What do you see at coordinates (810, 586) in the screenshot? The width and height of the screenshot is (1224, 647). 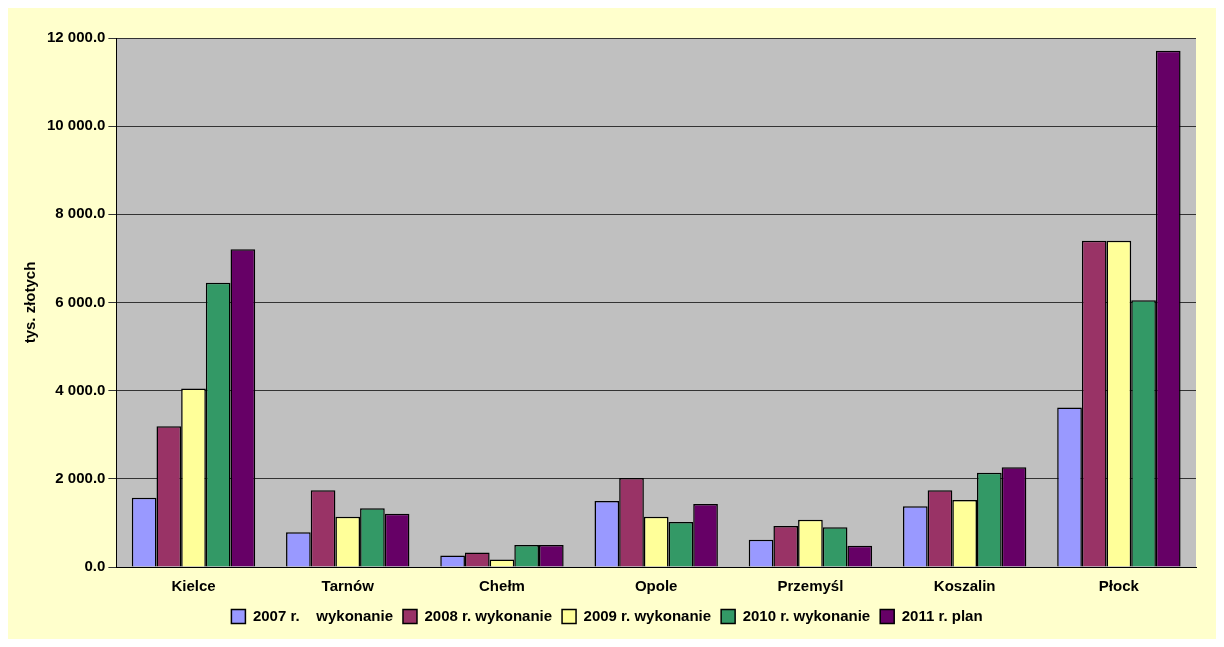 I see `x-tick-label: Przemyśl` at bounding box center [810, 586].